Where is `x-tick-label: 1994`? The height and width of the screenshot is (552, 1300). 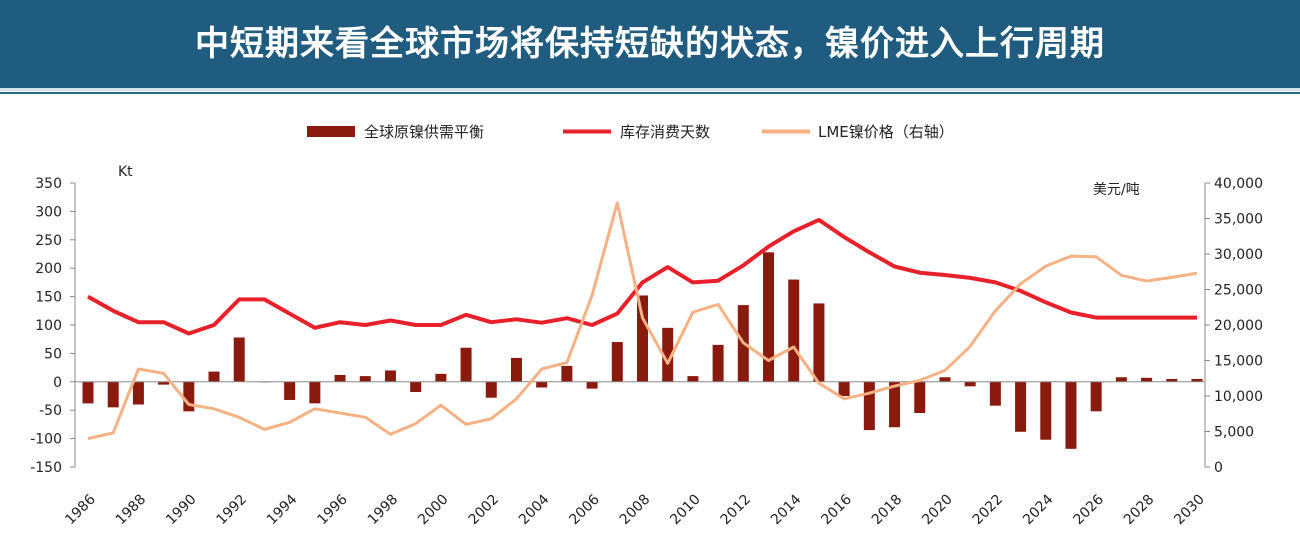
x-tick-label: 1994 is located at coordinates (282, 509).